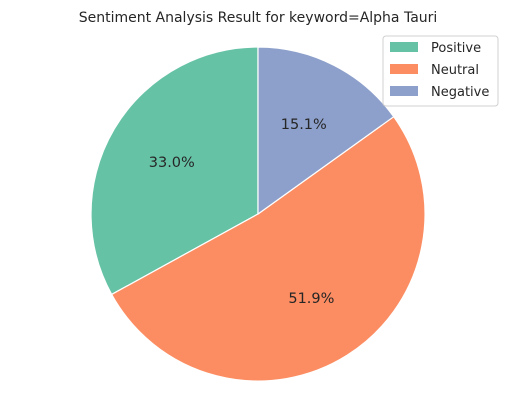 This screenshot has height=410, width=515. What do you see at coordinates (404, 69) in the screenshot?
I see `legend-swatch-neutral` at bounding box center [404, 69].